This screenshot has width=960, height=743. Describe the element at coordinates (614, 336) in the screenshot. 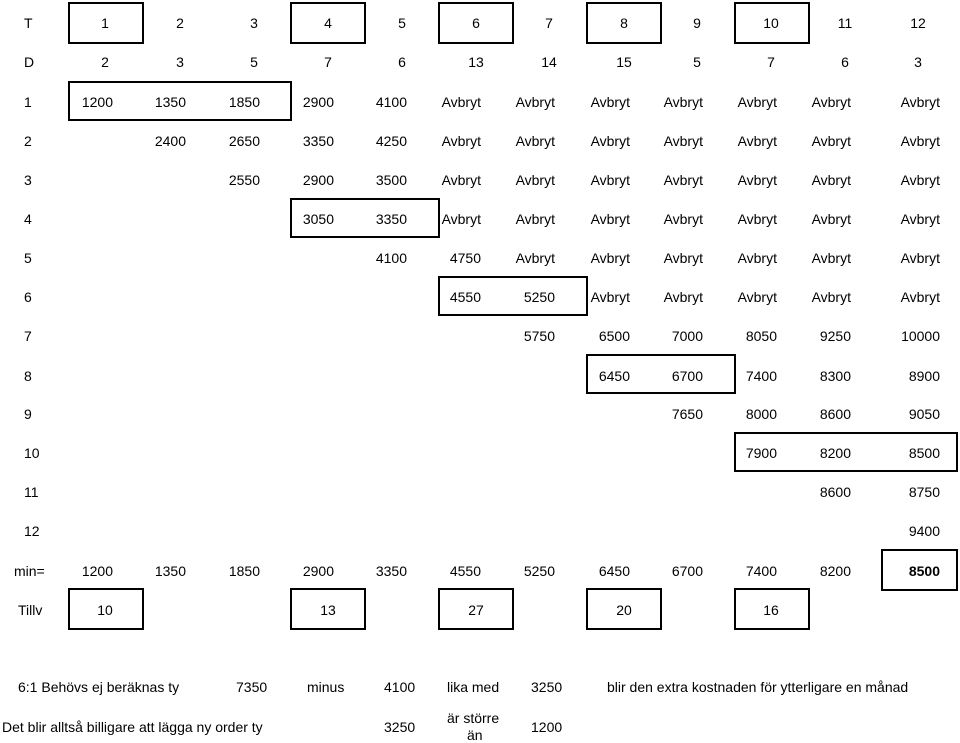

I see `table-cell: 6500` at that location.